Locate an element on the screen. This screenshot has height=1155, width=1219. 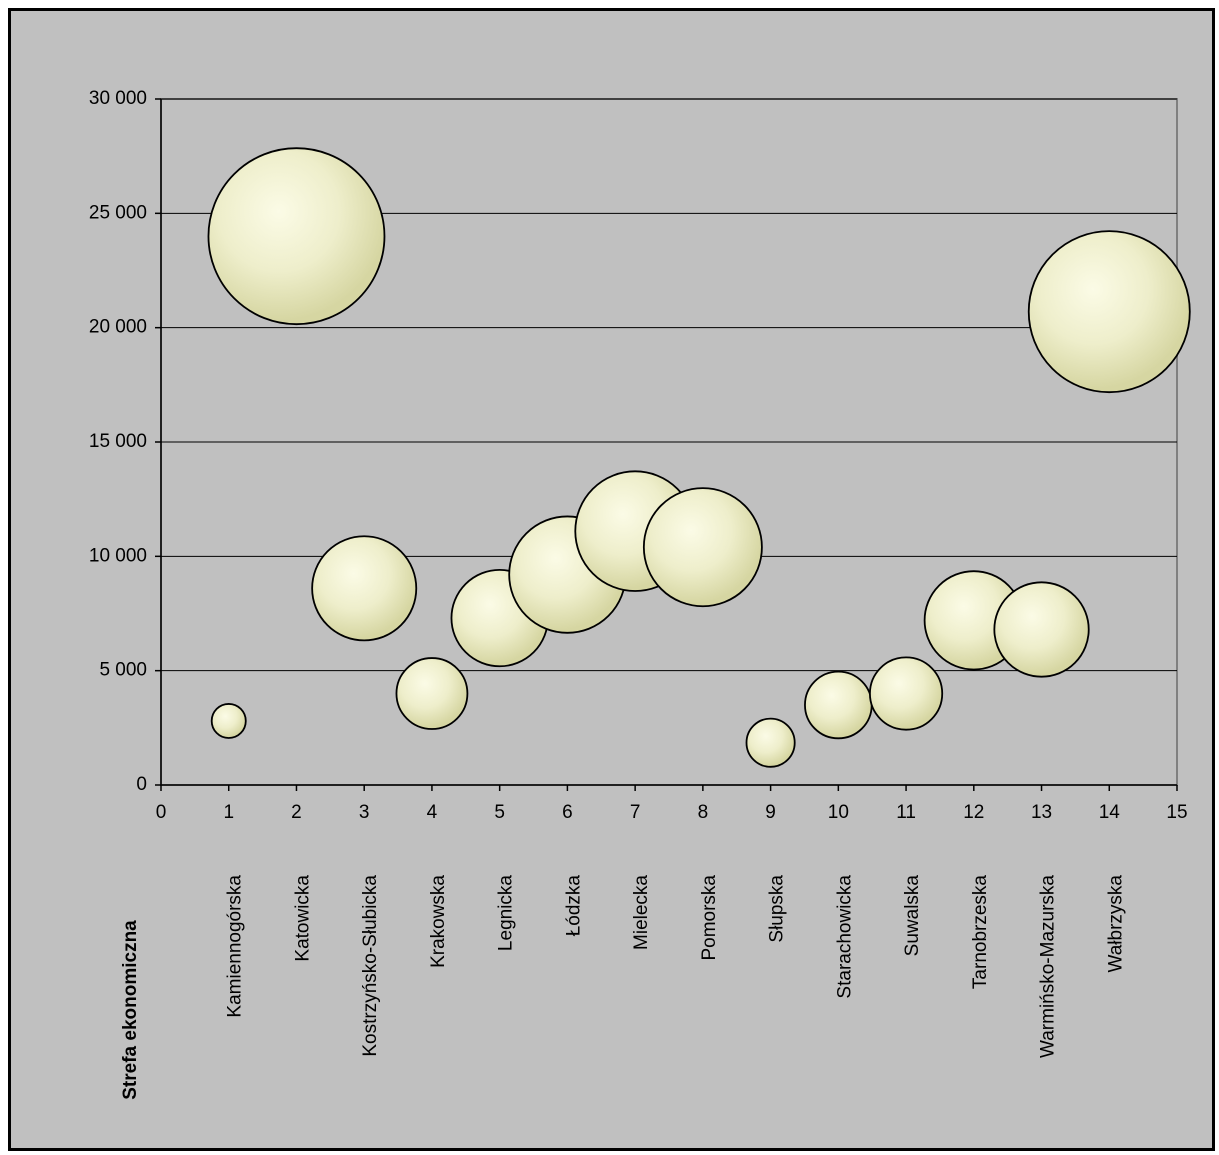
x-axis-ticks: 0 1 2 3 4 5 6 7 8 9 10 11 12 13 14 15 is located at coordinates (672, 804).